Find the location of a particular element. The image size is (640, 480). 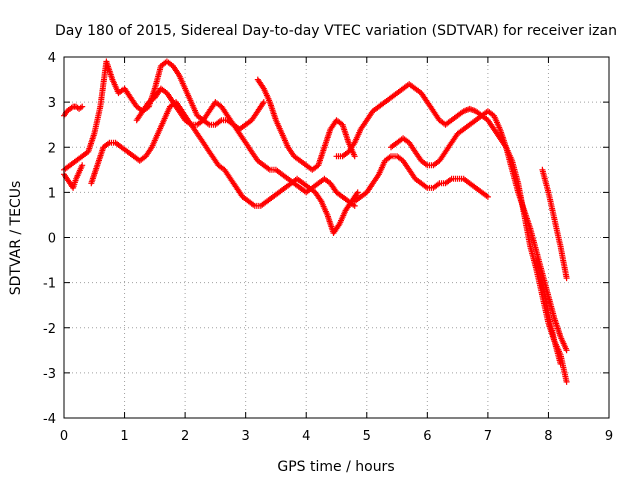

x-tick-label: 7 is located at coordinates (488, 436).